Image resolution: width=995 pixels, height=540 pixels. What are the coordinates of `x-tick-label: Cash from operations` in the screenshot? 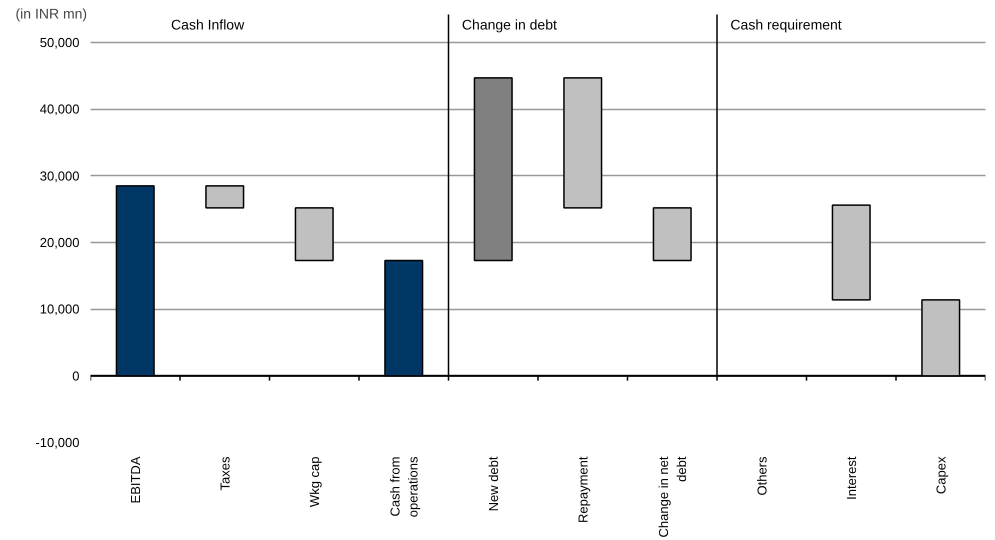 It's located at (403, 487).